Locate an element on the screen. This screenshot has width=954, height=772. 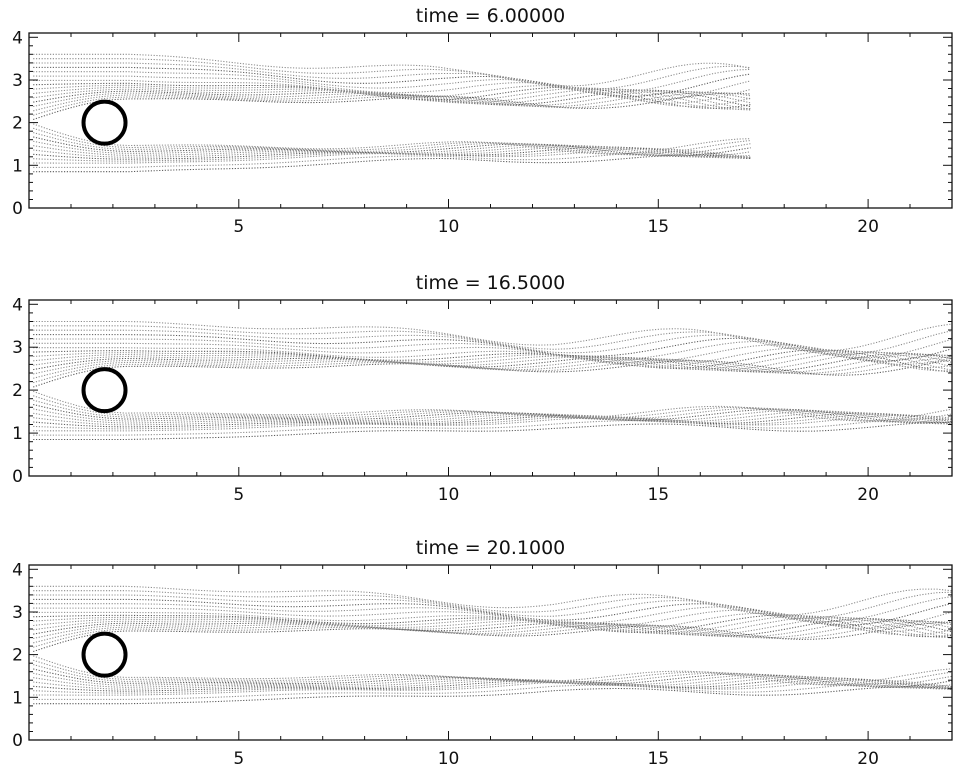
panel-title: time = 16.5000 is located at coordinates (491, 283).